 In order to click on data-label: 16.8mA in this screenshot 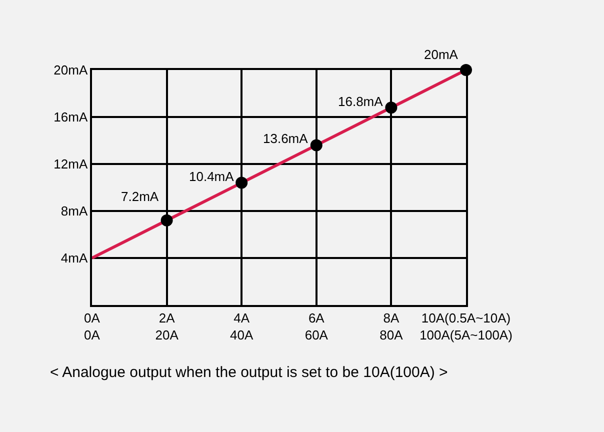, I will do `click(361, 101)`.